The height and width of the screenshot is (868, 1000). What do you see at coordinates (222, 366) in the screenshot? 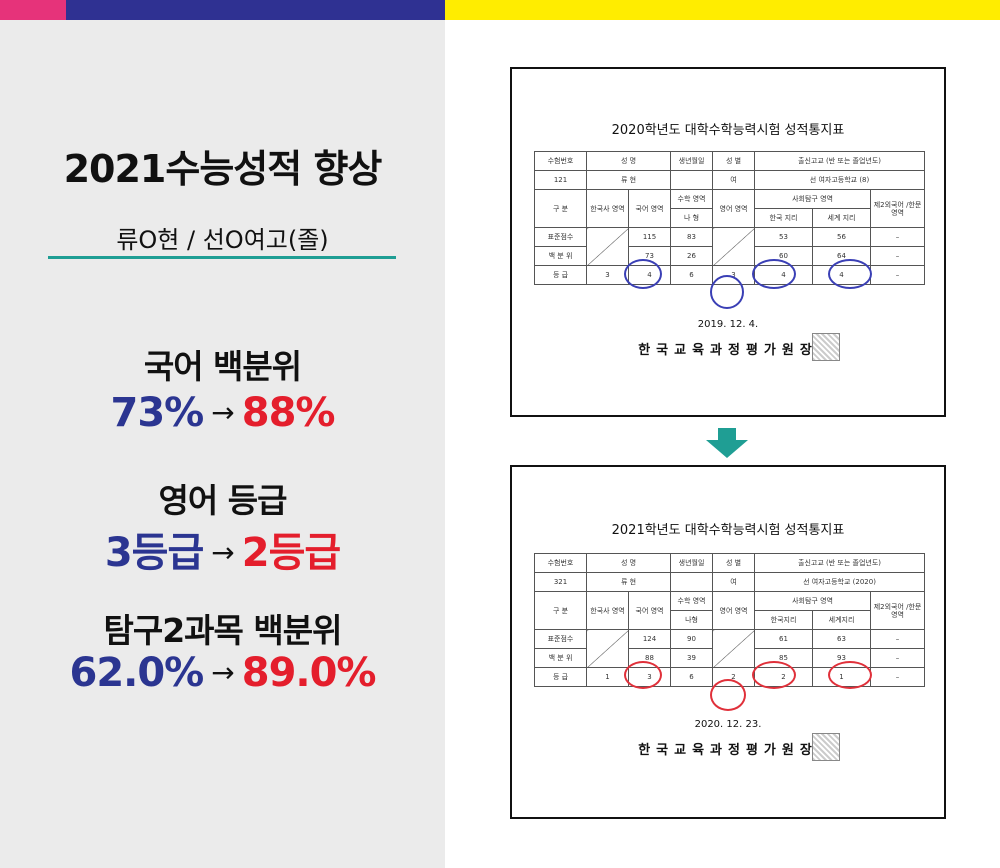
I see `stat-label-korean: 국어 백분위` at bounding box center [222, 366].